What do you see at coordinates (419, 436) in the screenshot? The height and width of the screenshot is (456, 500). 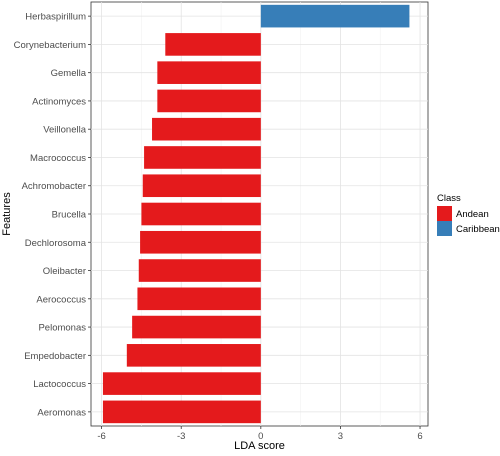 I see `x-tick-label: 6` at bounding box center [419, 436].